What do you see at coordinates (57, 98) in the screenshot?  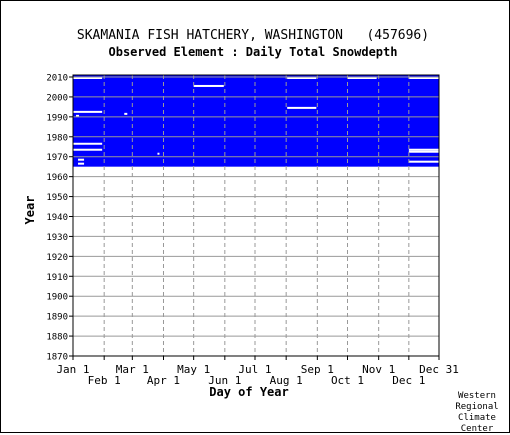 I see `y-tick-label: 2000` at bounding box center [57, 98].